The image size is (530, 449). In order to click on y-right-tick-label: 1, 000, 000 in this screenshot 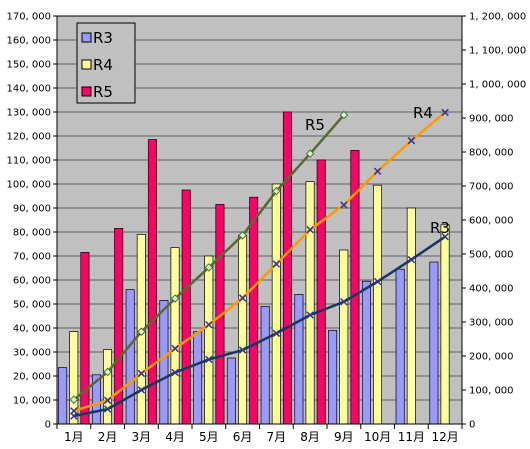, I will do `click(497, 85)`.